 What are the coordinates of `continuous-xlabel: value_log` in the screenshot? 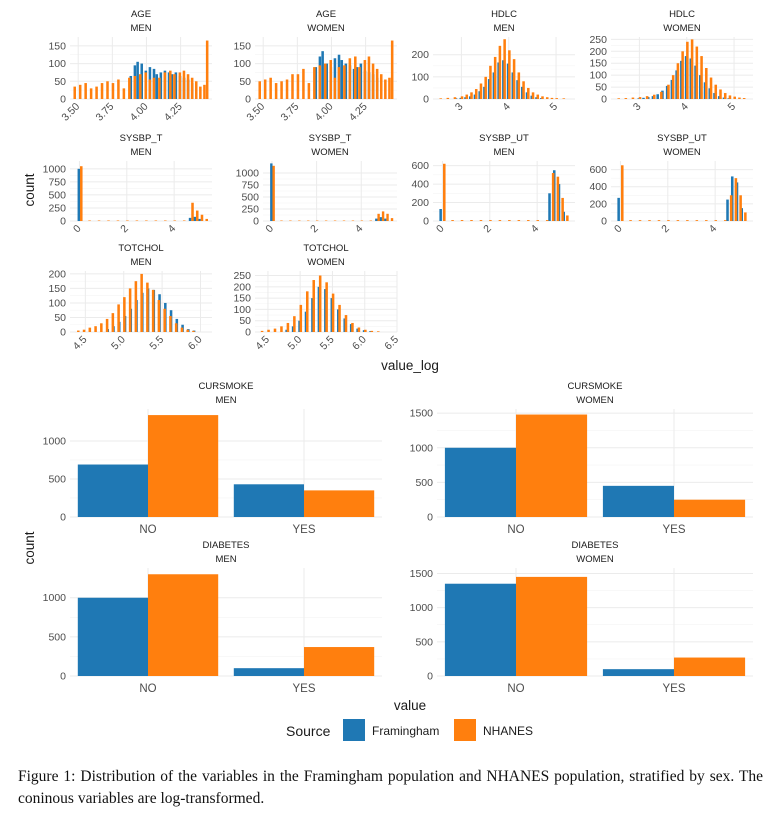 It's located at (410, 365).